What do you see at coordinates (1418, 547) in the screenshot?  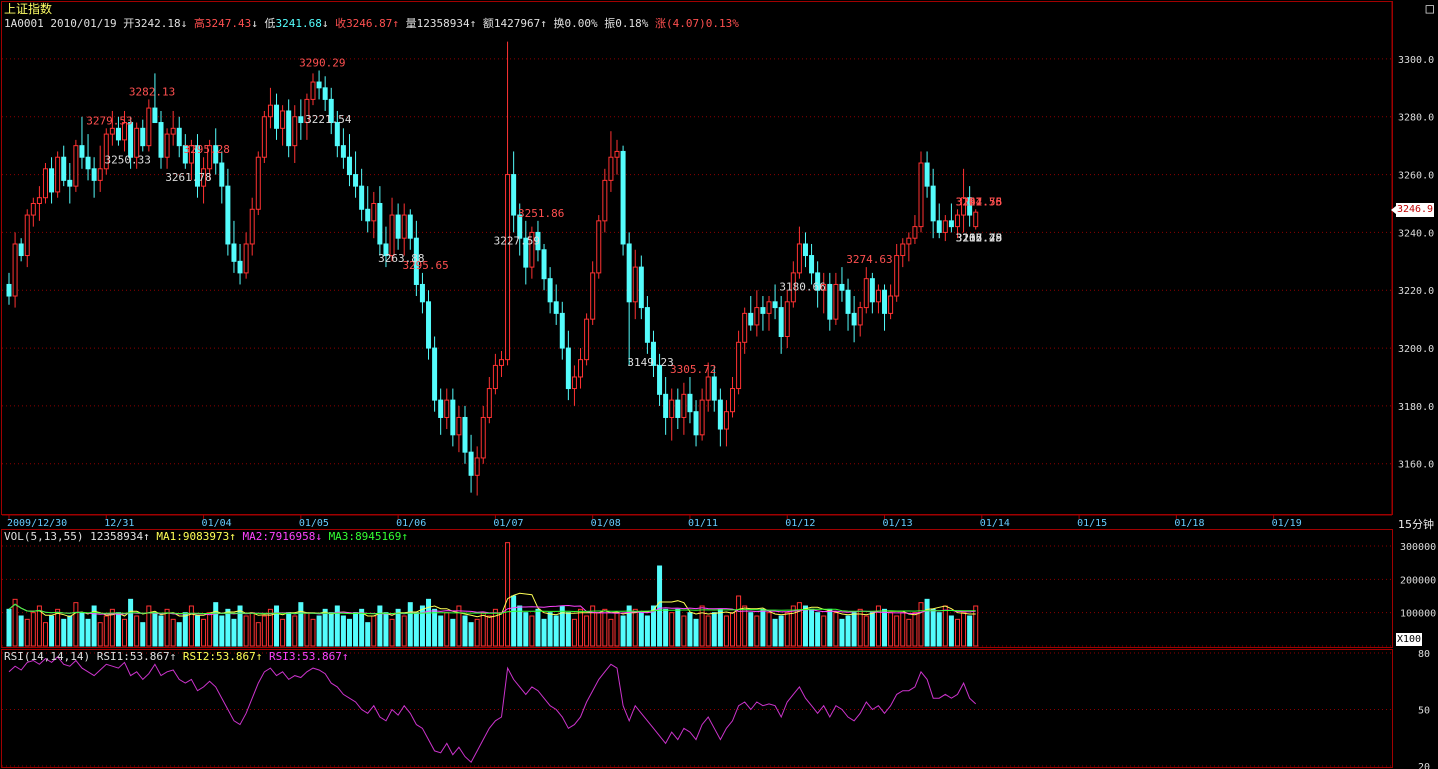 I see `volume-tick-label: 300000` at bounding box center [1418, 547].